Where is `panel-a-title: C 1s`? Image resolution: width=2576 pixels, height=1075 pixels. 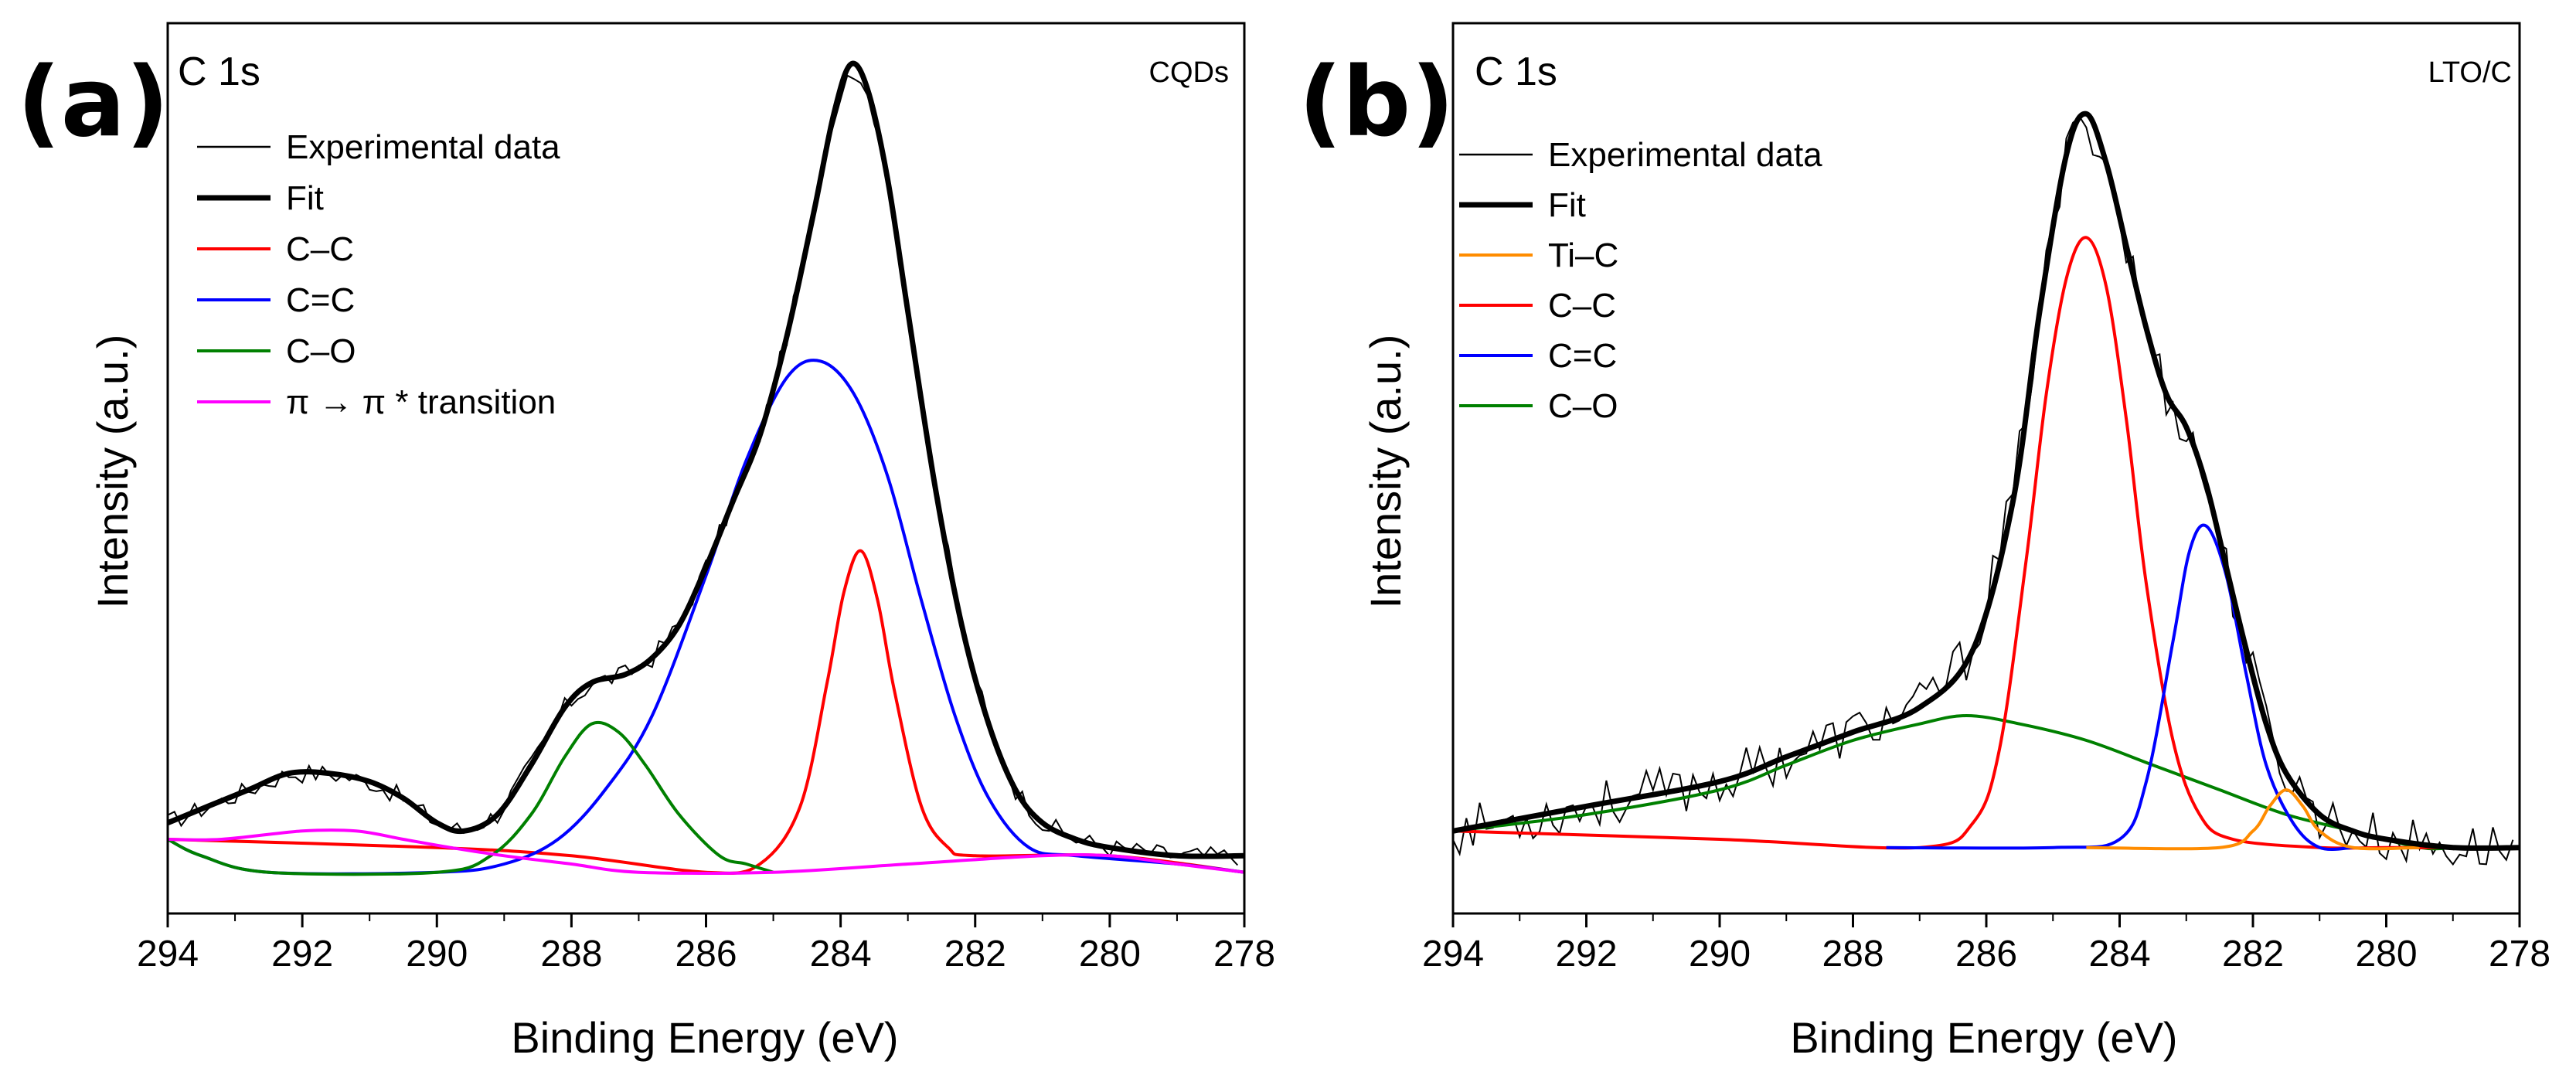
panel-a-title: C 1s is located at coordinates (219, 71).